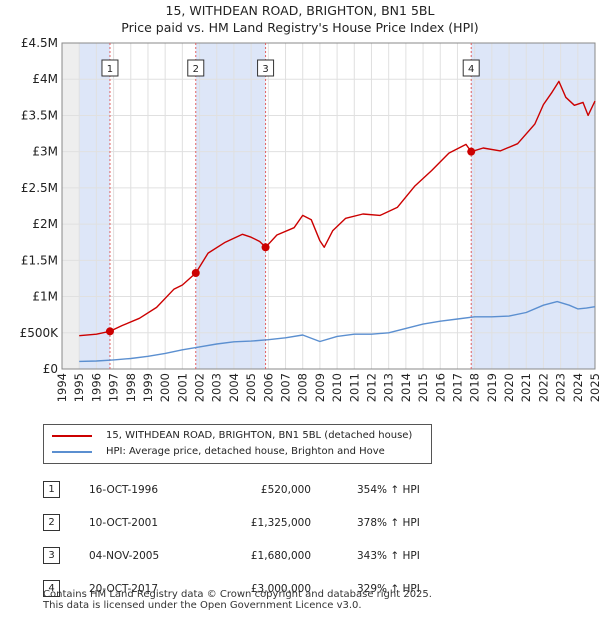 The image size is (600, 620). What do you see at coordinates (303, 387) in the screenshot?
I see `x-tick-label: 2008` at bounding box center [303, 387].